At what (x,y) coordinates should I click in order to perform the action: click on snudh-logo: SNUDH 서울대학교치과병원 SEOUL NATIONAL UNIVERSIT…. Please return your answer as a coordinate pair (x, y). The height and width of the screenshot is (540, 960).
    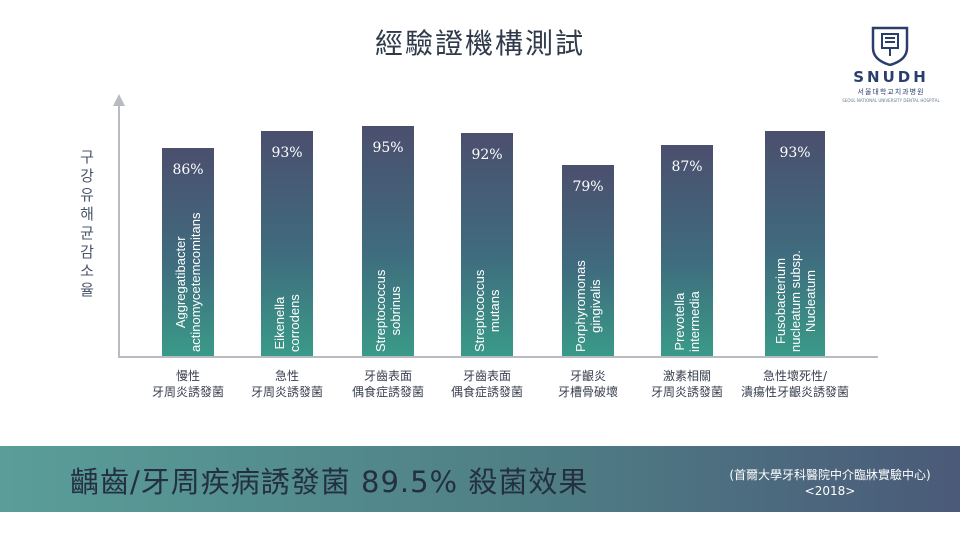
    Looking at the image, I should click on (891, 64).